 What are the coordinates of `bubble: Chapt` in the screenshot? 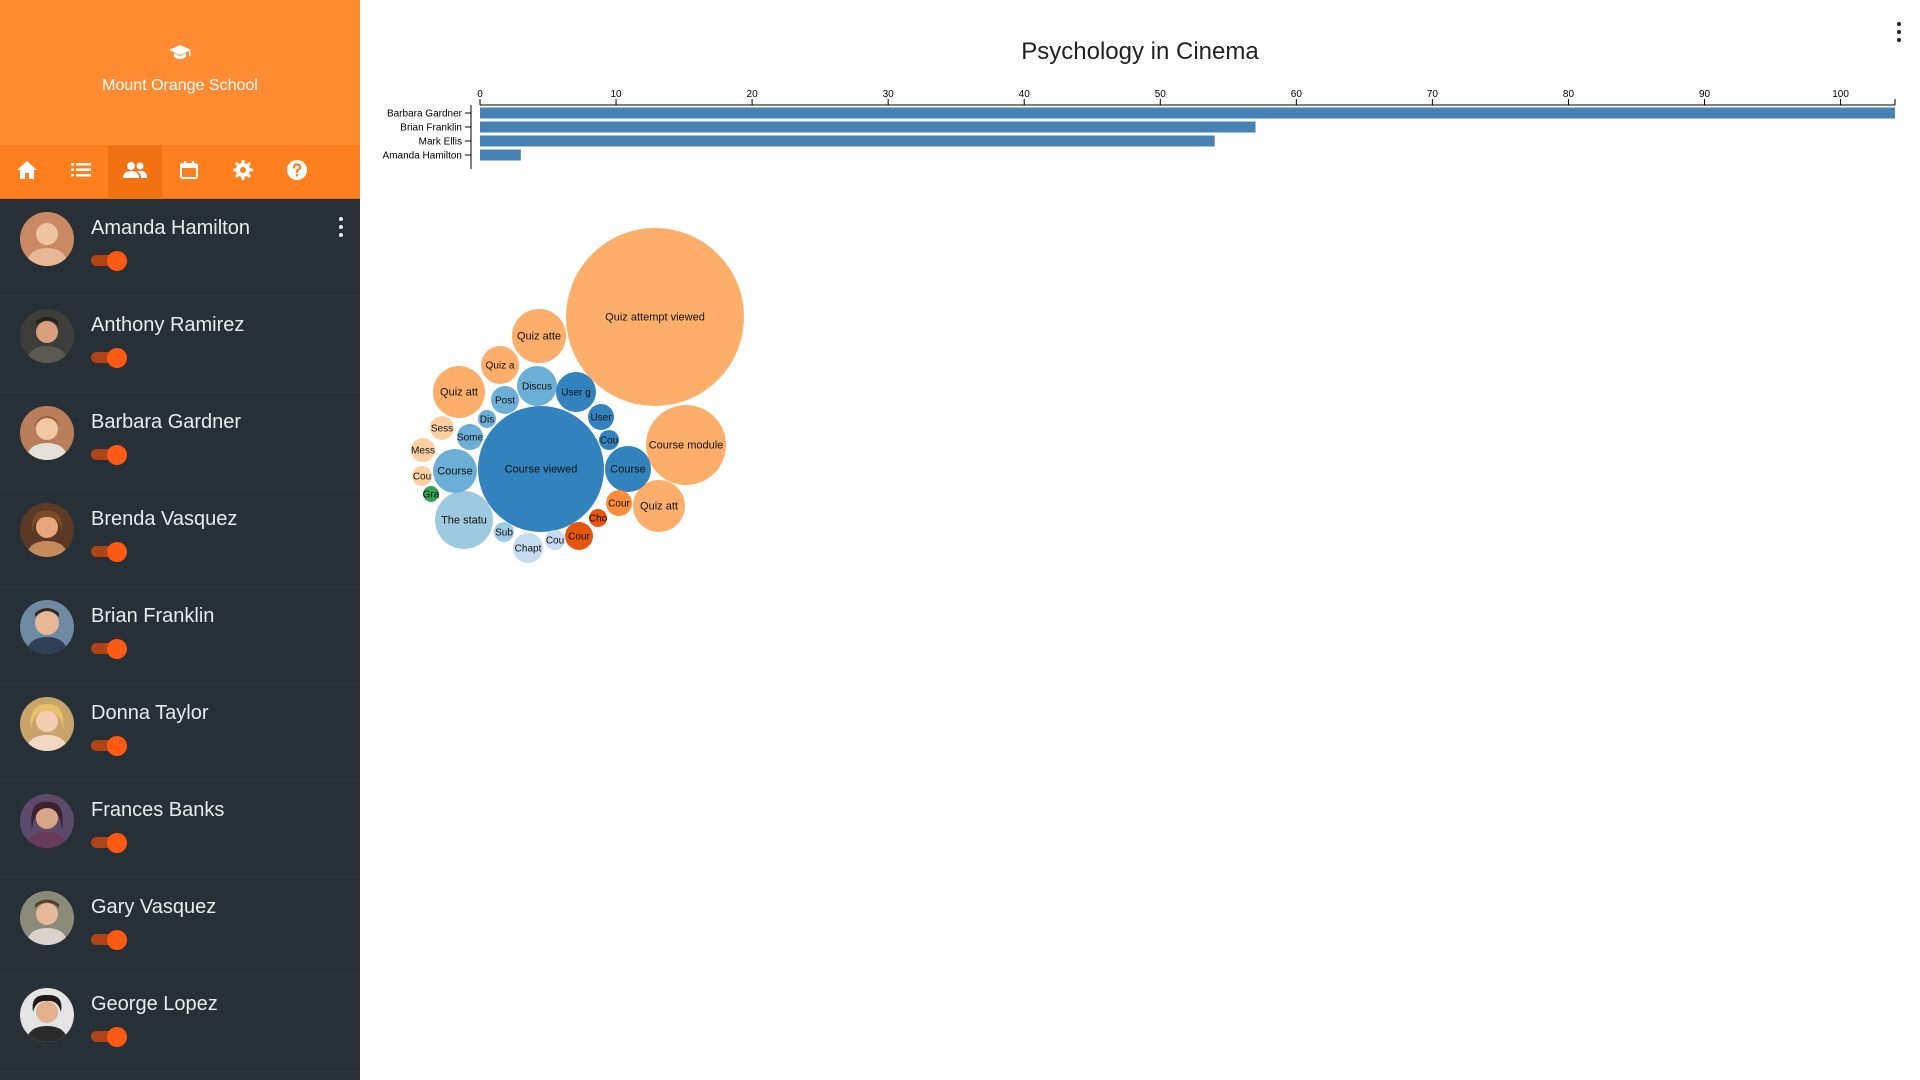 It's located at (528, 548).